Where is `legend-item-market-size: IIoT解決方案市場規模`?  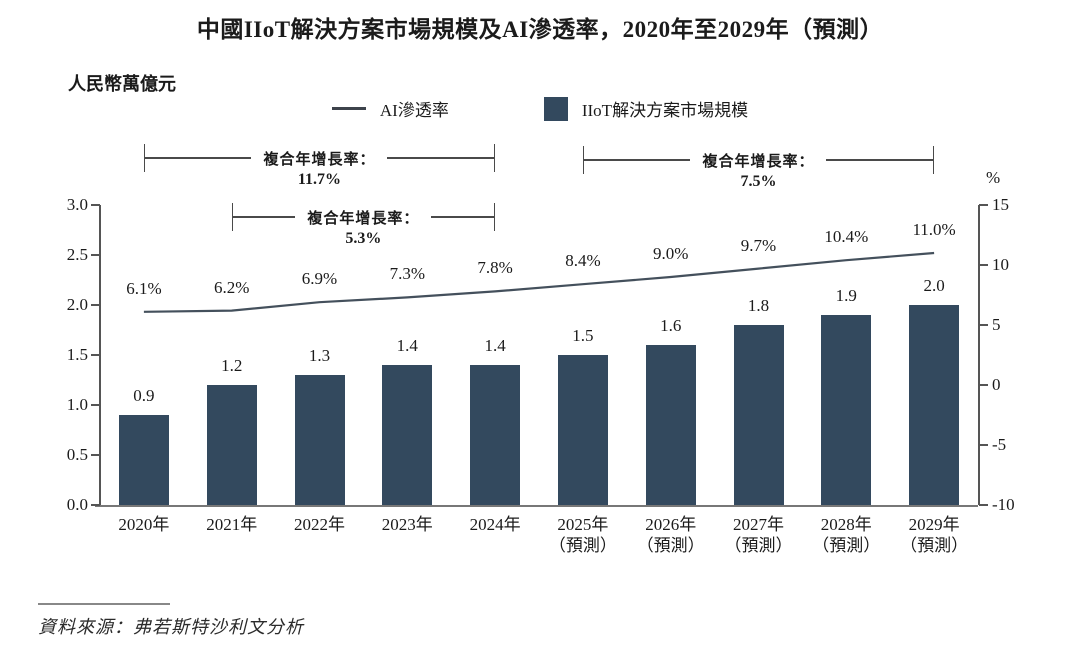 legend-item-market-size: IIoT解決方案市場規模 is located at coordinates (646, 108).